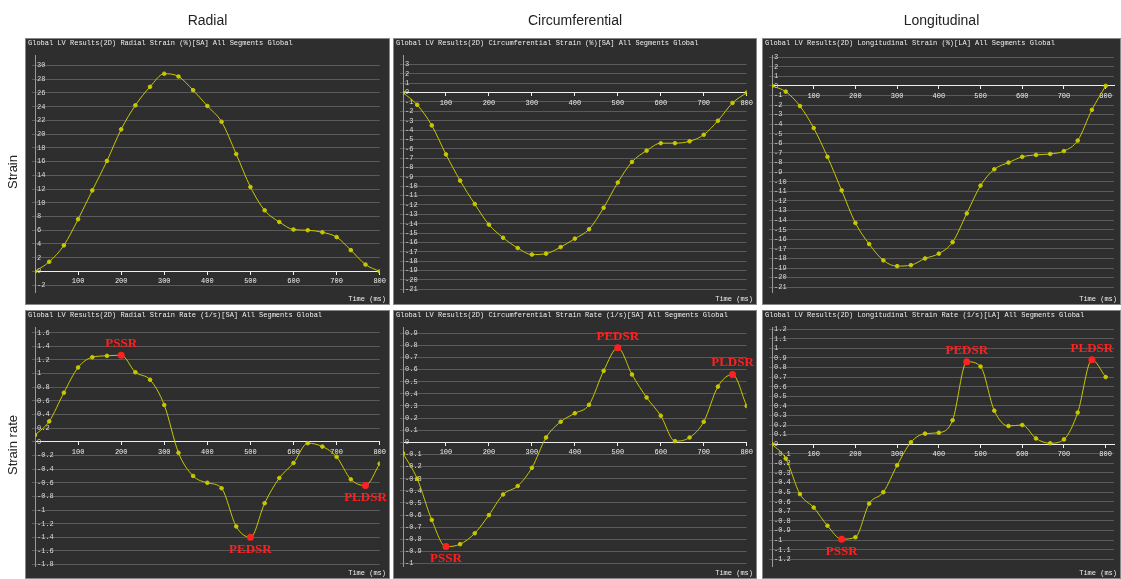 The width and height of the screenshot is (1121, 579). What do you see at coordinates (941, 20) in the screenshot?
I see `chart-title: Longitudinal` at bounding box center [941, 20].